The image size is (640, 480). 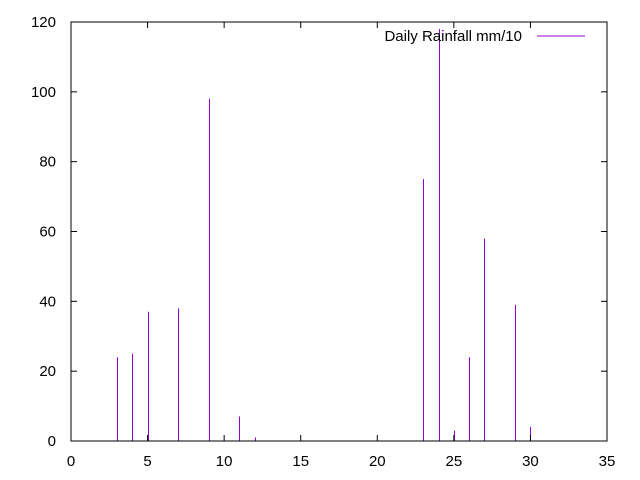 I want to click on y-tick-label: 20, so click(x=47, y=371).